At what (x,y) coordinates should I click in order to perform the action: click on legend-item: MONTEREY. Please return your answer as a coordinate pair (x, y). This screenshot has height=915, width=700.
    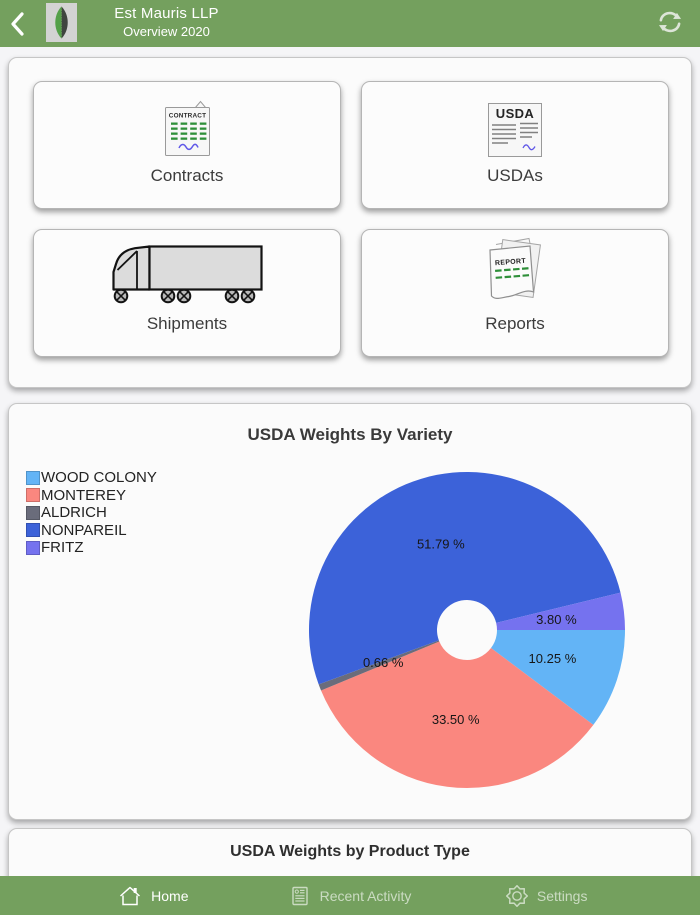
    Looking at the image, I should click on (91, 495).